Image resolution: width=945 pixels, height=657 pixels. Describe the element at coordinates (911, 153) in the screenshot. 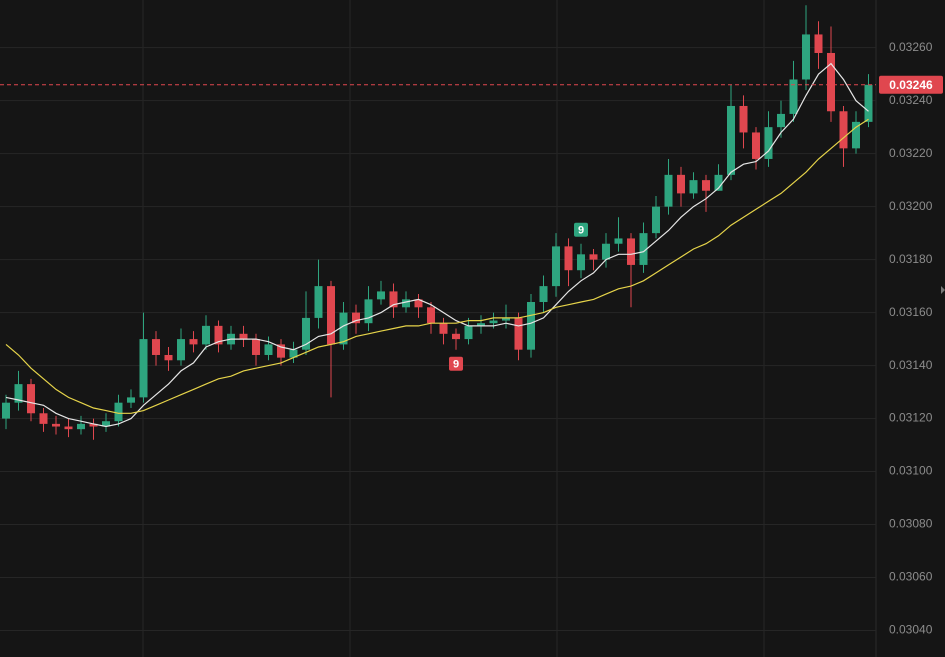

I see `y-tick-label: 0.03220` at that location.